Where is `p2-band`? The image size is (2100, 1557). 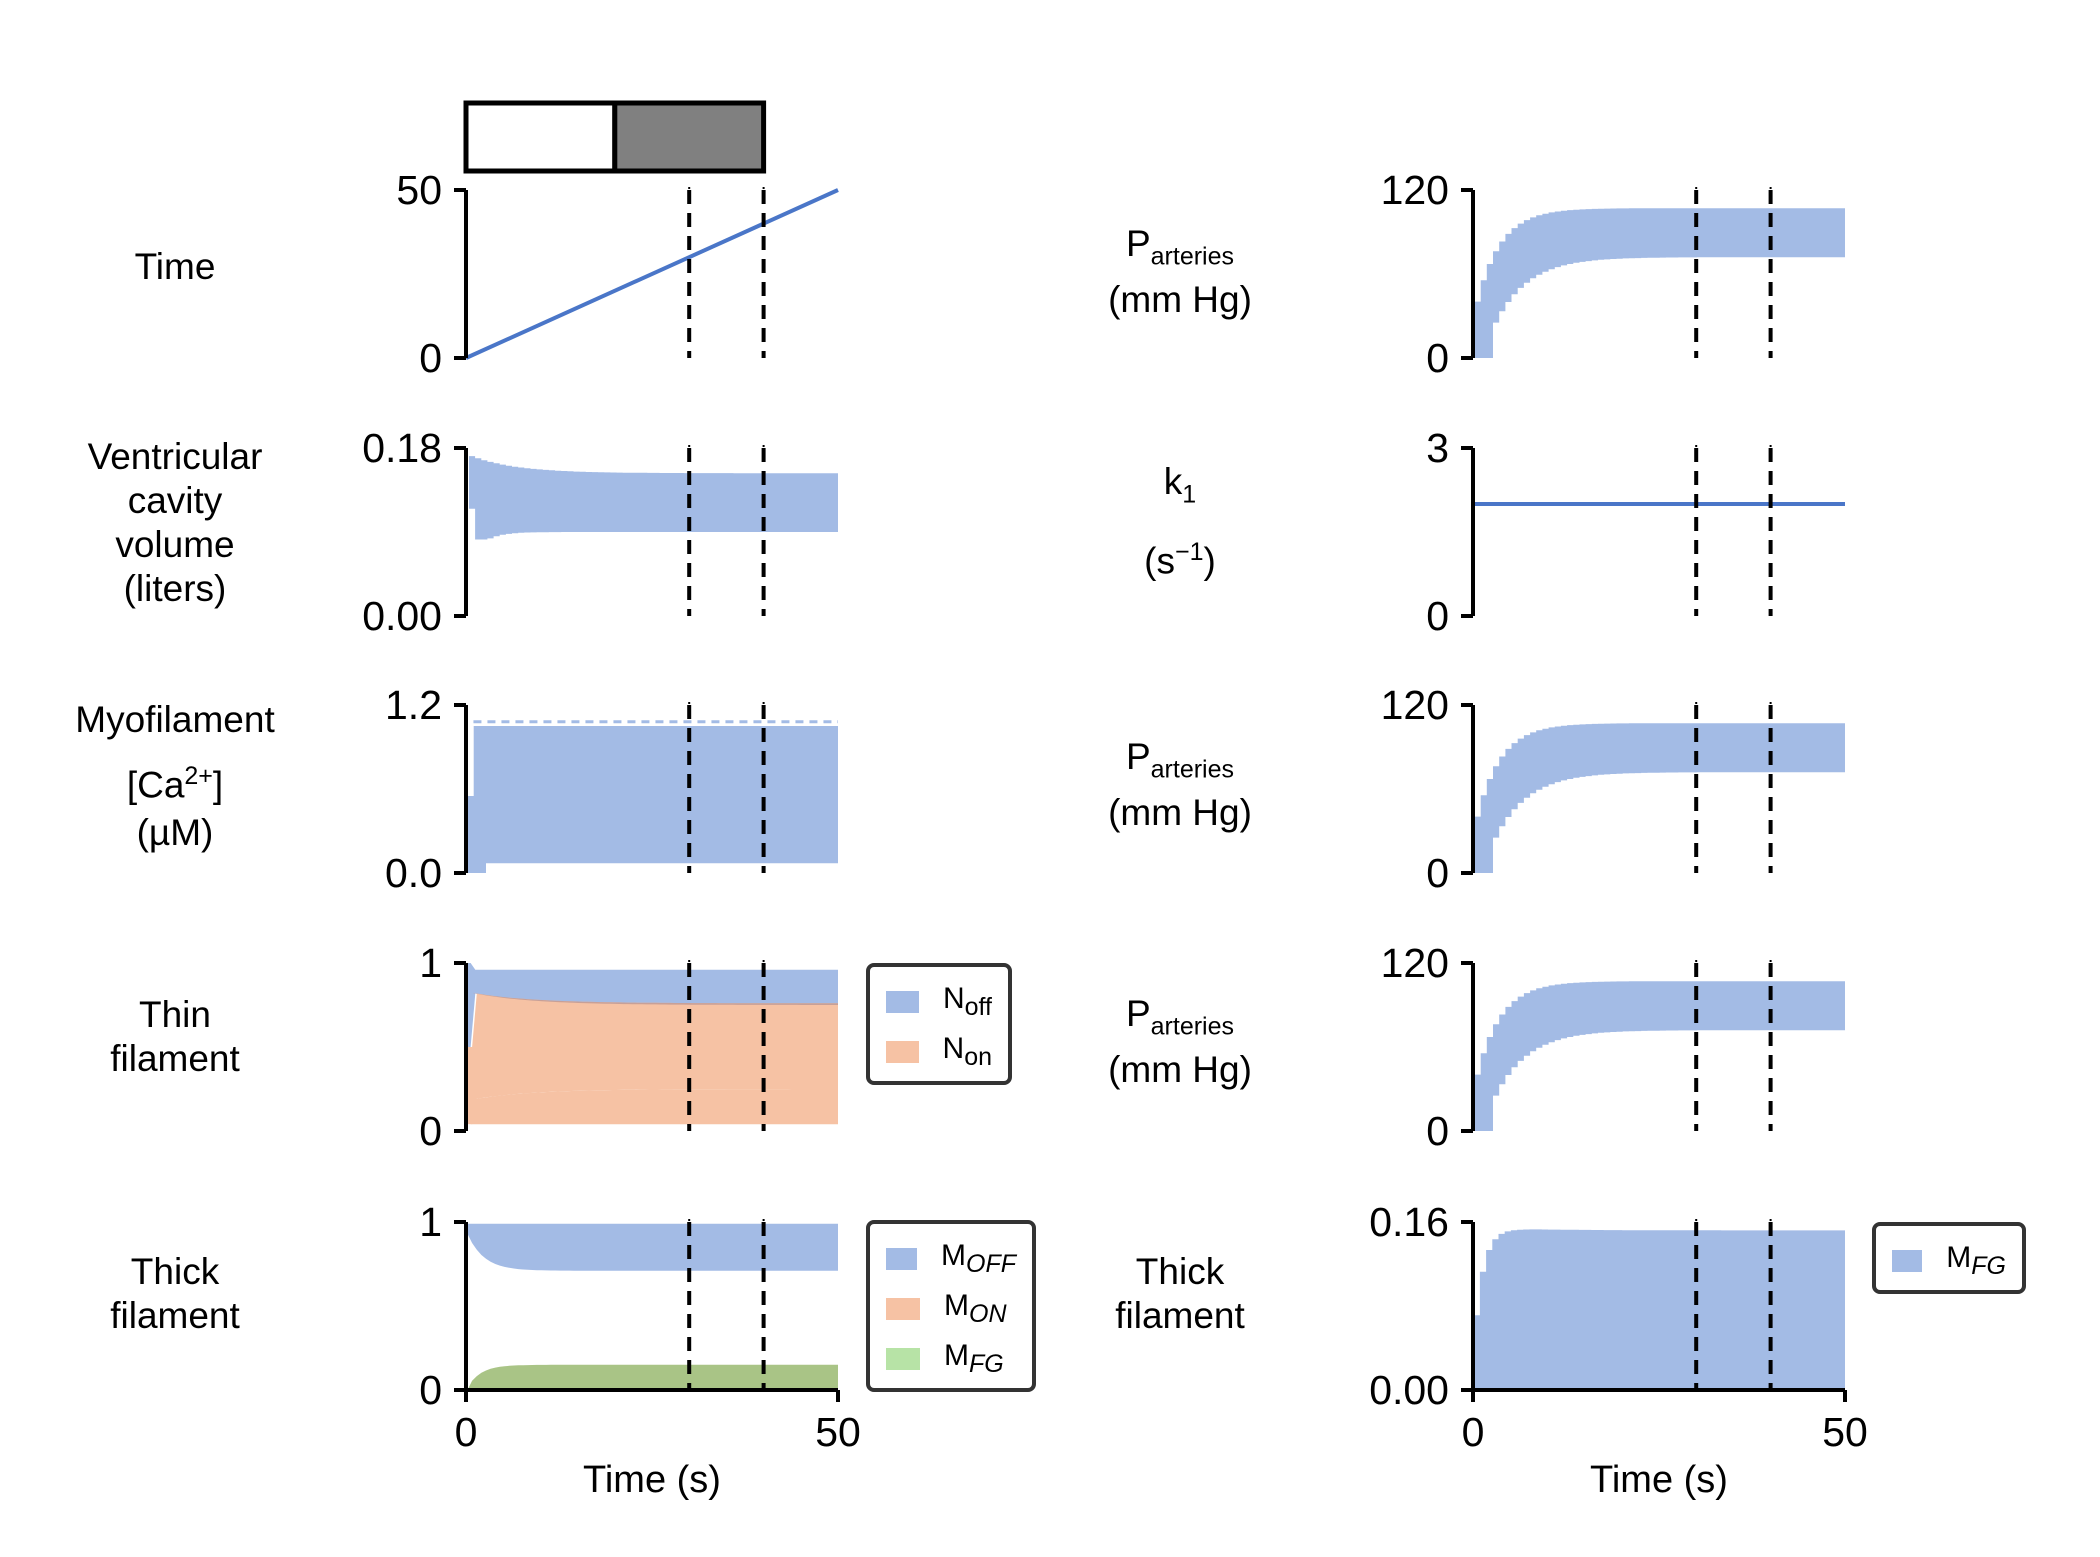 p2-band is located at coordinates (1659, 798).